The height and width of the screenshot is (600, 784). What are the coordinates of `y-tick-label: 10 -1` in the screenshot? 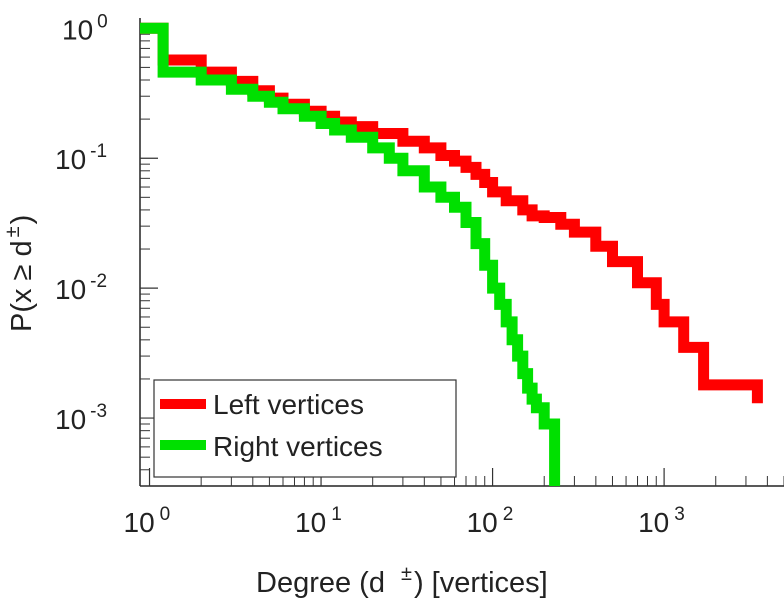 It's located at (81, 158).